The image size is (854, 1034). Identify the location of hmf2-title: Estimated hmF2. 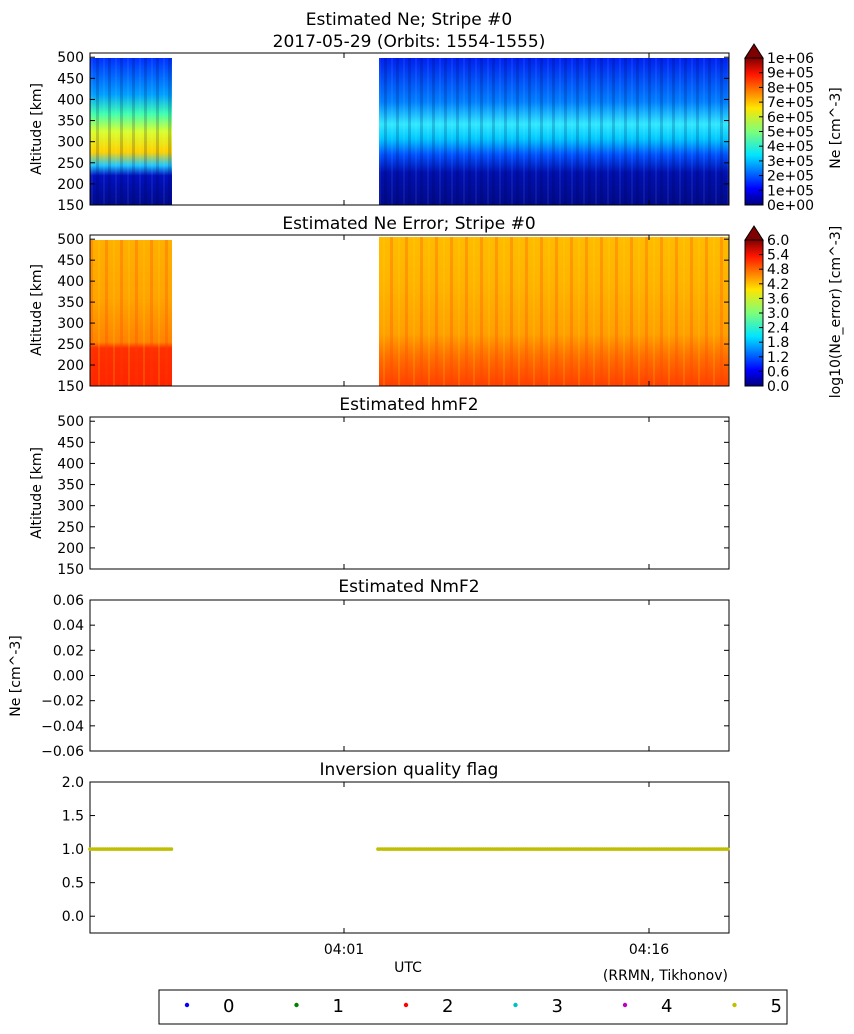
(408, 405).